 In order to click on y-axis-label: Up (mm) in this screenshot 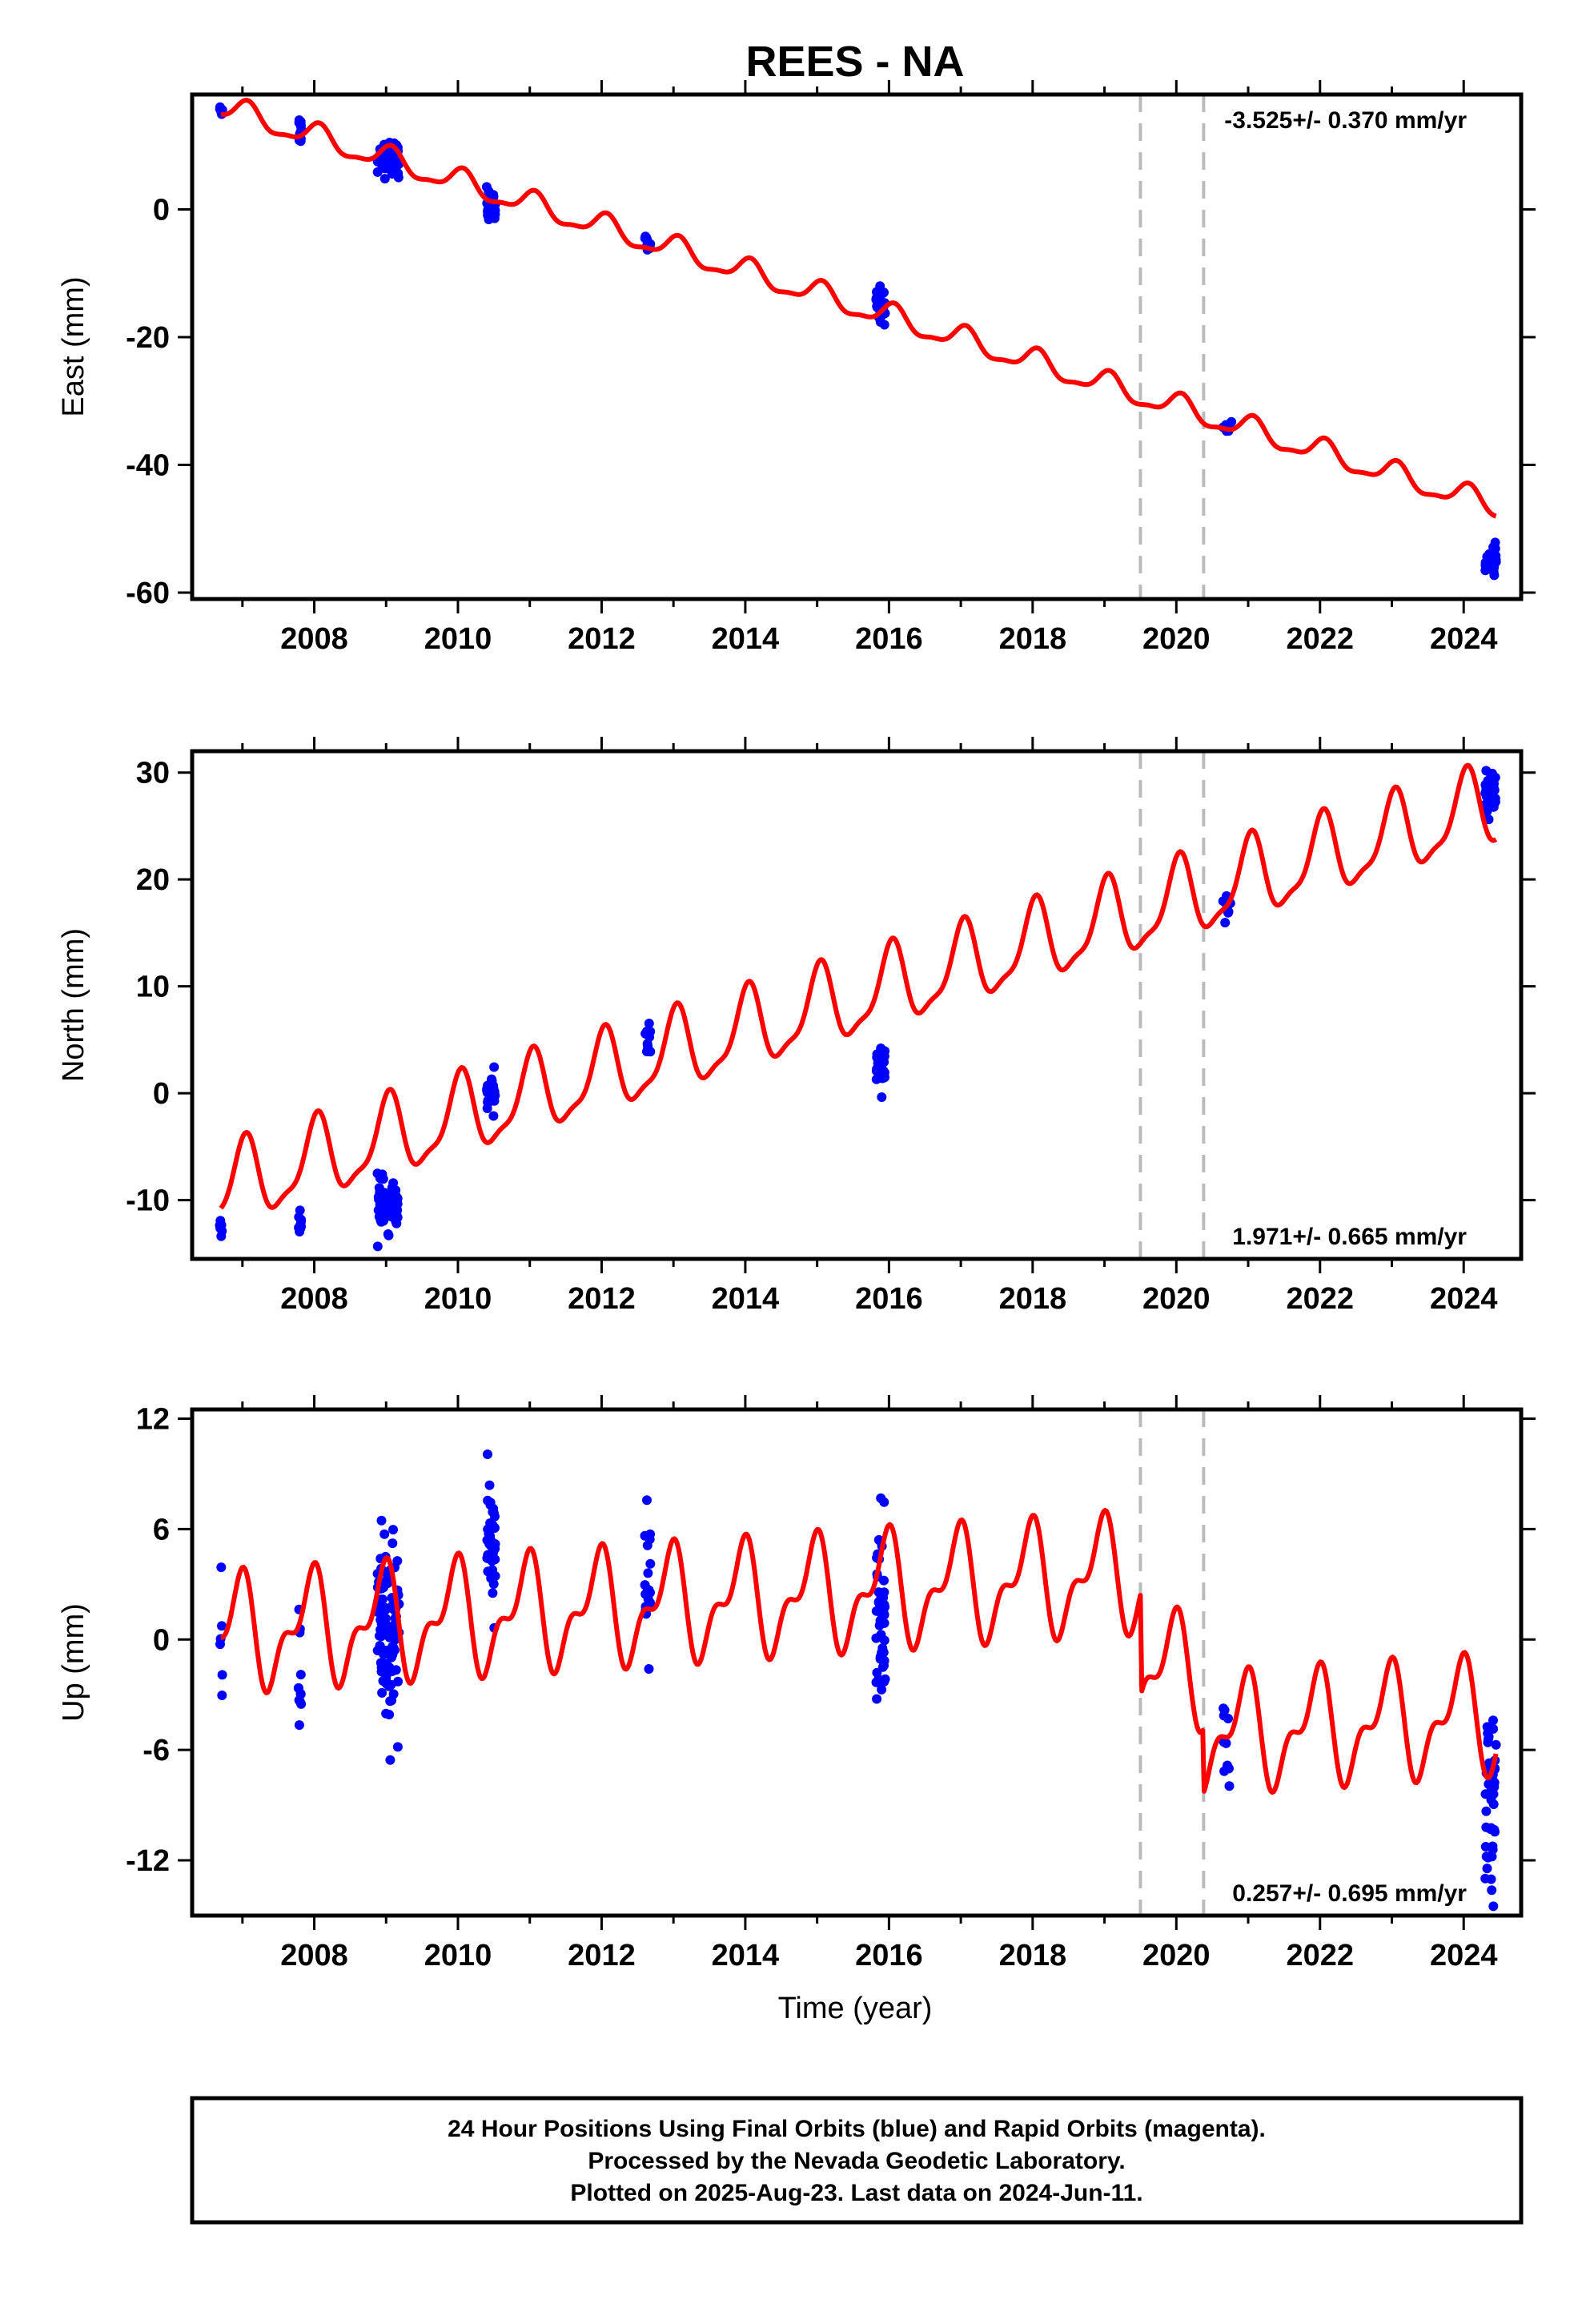, I will do `click(74, 1662)`.